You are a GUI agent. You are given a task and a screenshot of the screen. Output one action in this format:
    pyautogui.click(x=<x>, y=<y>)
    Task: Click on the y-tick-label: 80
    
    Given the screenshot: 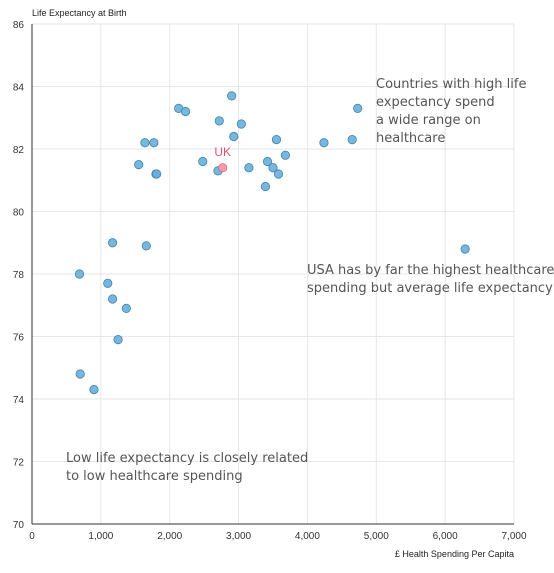 What is the action you would take?
    pyautogui.click(x=19, y=213)
    